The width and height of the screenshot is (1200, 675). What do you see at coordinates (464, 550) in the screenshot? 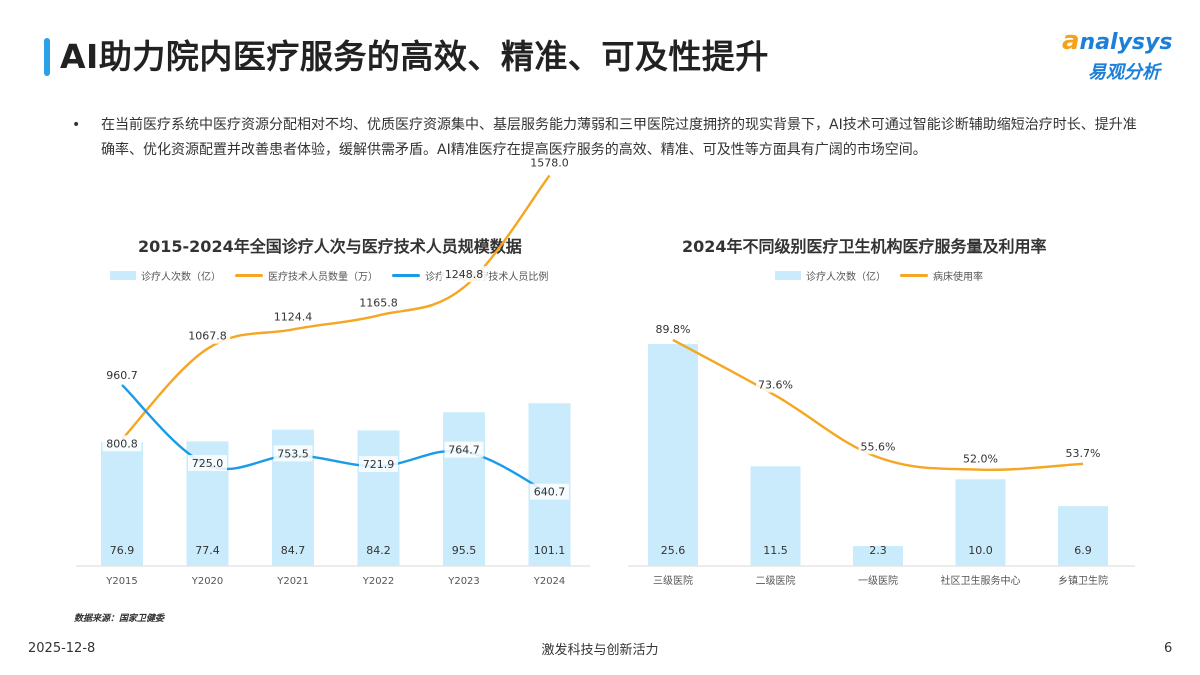
I see `chart1-bar-label: 95.5` at bounding box center [464, 550].